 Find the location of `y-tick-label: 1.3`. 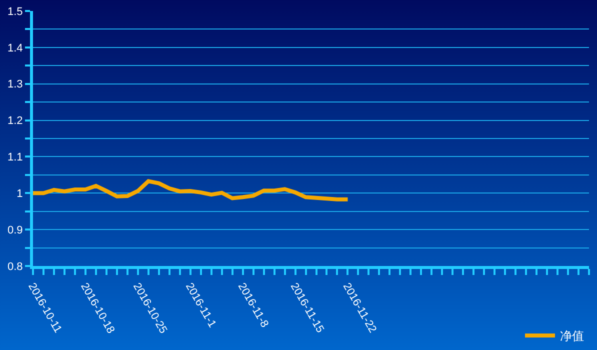

y-tick-label: 1.3 is located at coordinates (15, 84).